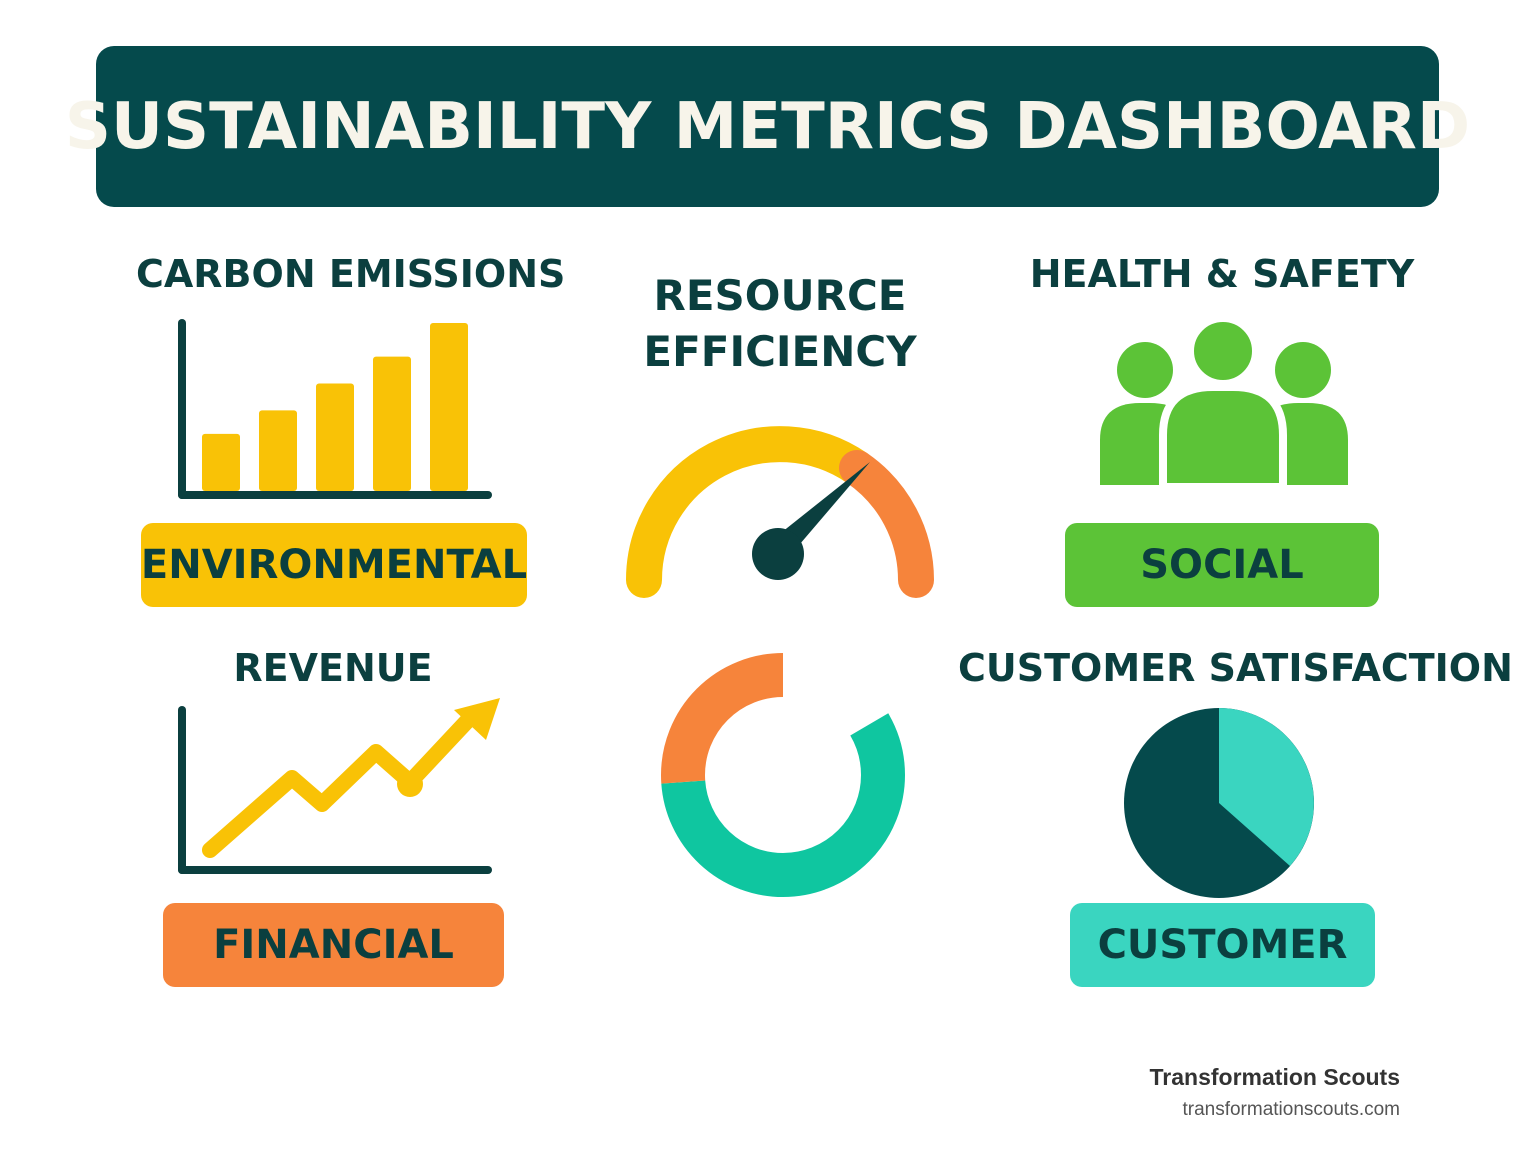 The height and width of the screenshot is (1154, 1536). What do you see at coordinates (1303, 370) in the screenshot?
I see `person-right-head` at bounding box center [1303, 370].